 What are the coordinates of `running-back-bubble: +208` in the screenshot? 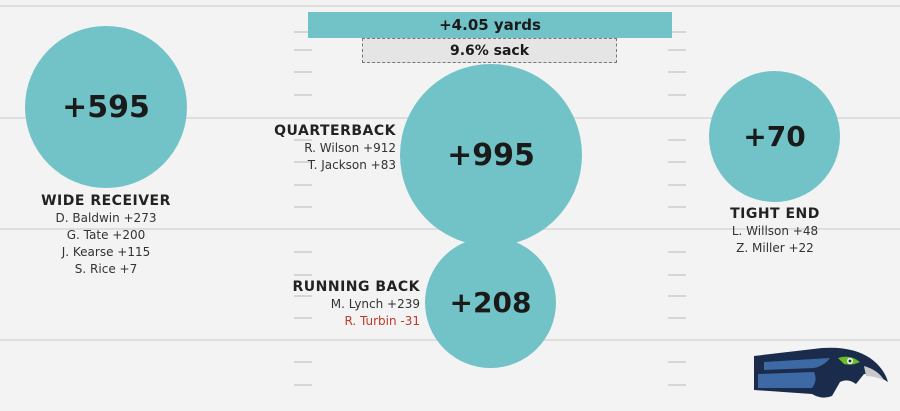 It's located at (490, 302).